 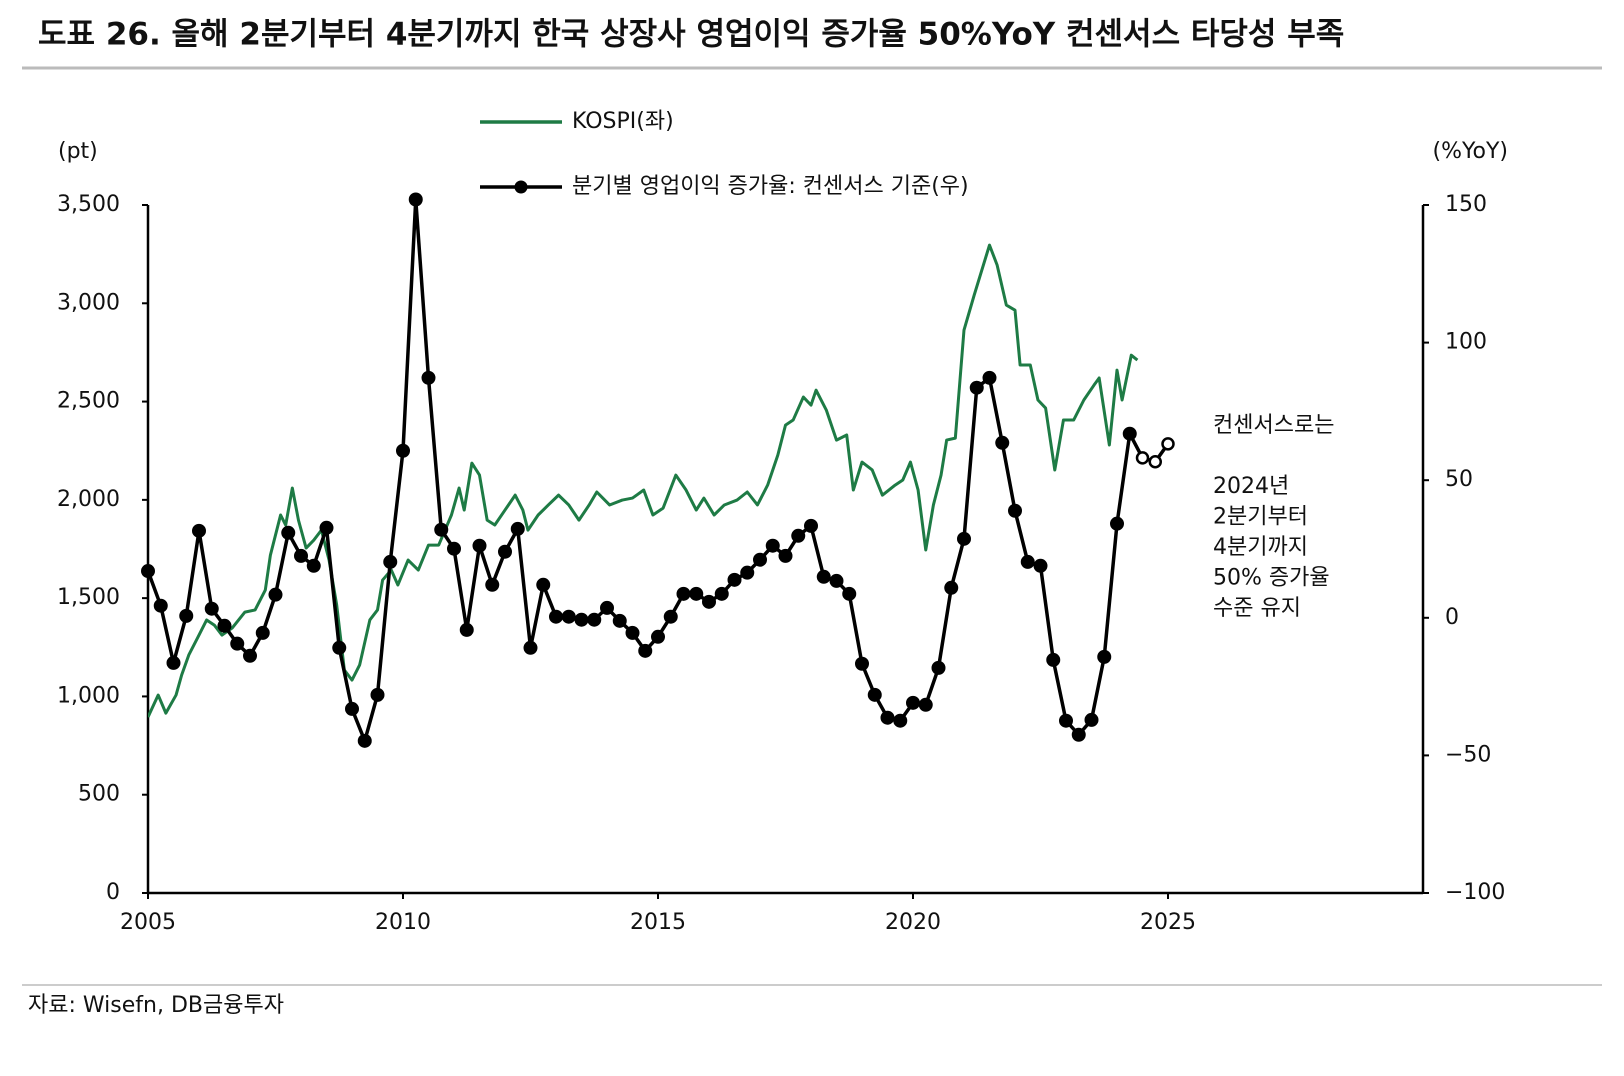 I want to click on y-tick-label: 3,000, so click(x=88, y=302).